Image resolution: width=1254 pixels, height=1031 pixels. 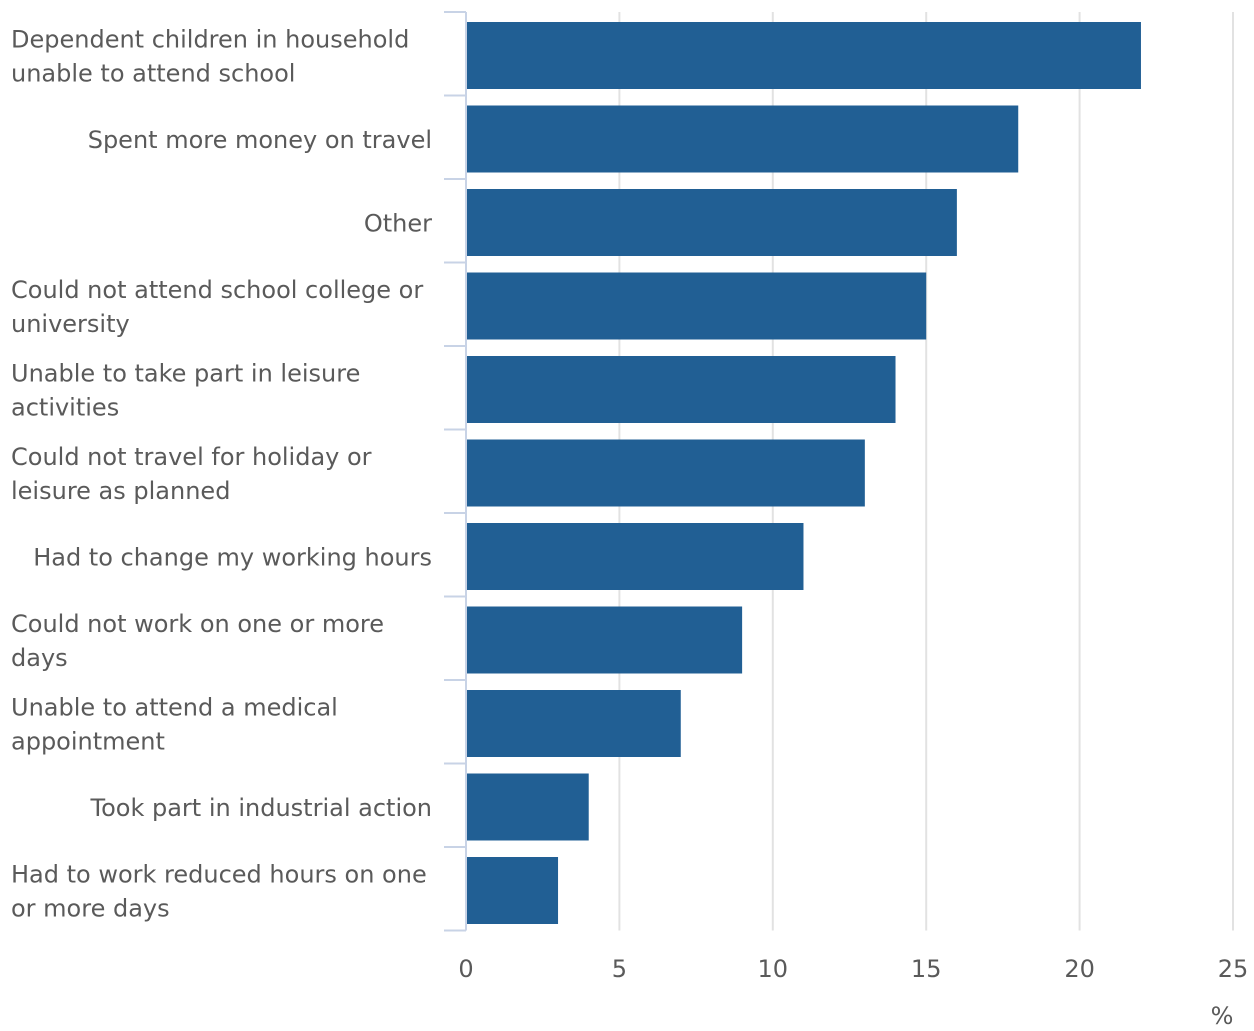 I want to click on category-label: Could not travel for holiday or, so click(x=191, y=457).